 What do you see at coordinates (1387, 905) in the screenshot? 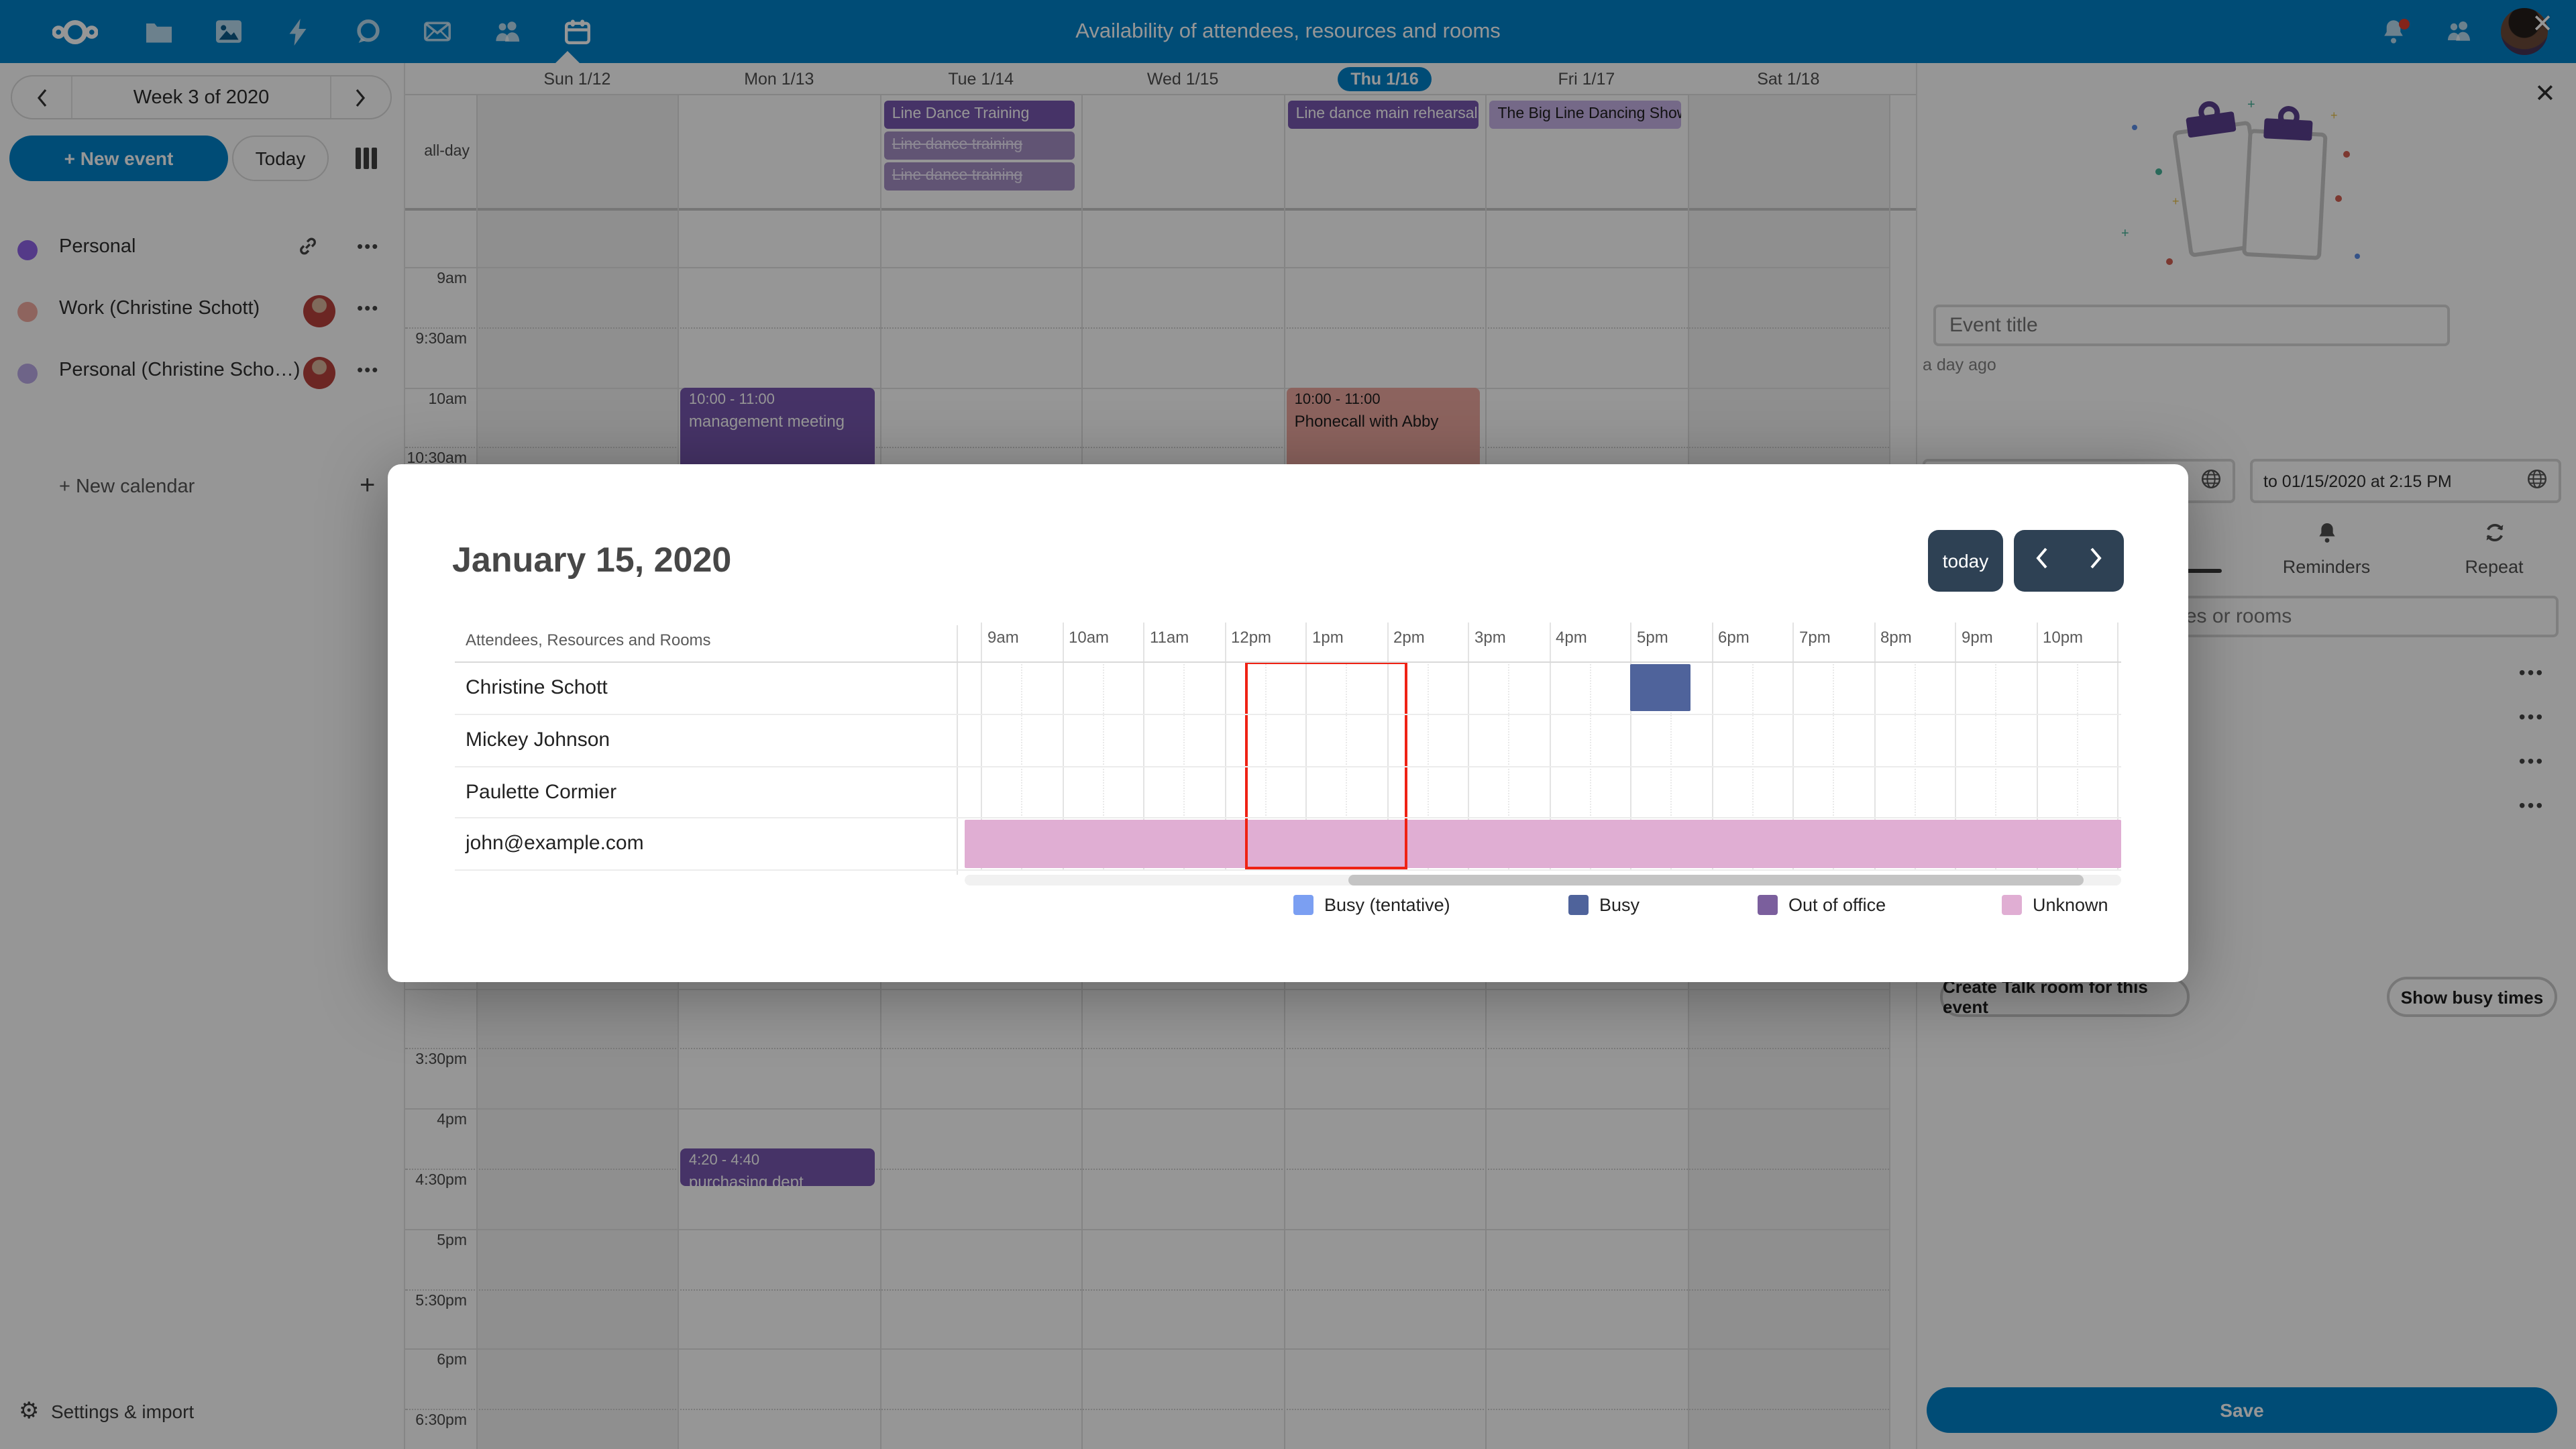
I see `legend-label: Busy (tentative)` at bounding box center [1387, 905].